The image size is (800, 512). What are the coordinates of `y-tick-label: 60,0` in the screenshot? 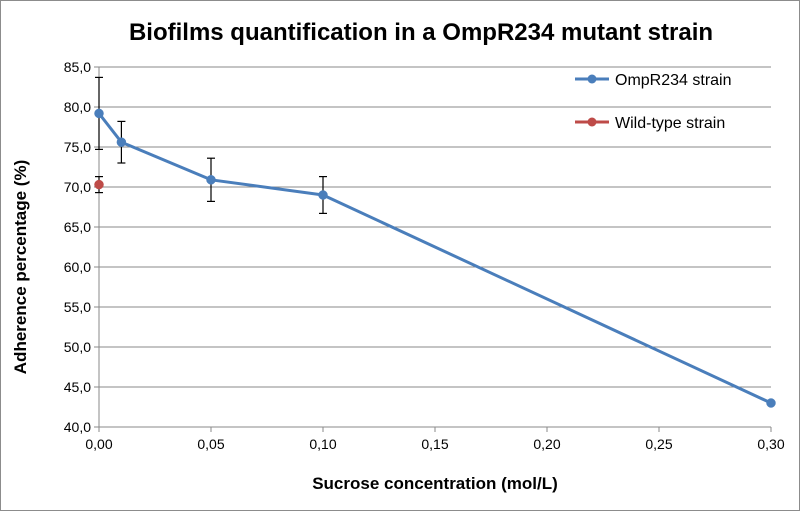 It's located at (77, 267).